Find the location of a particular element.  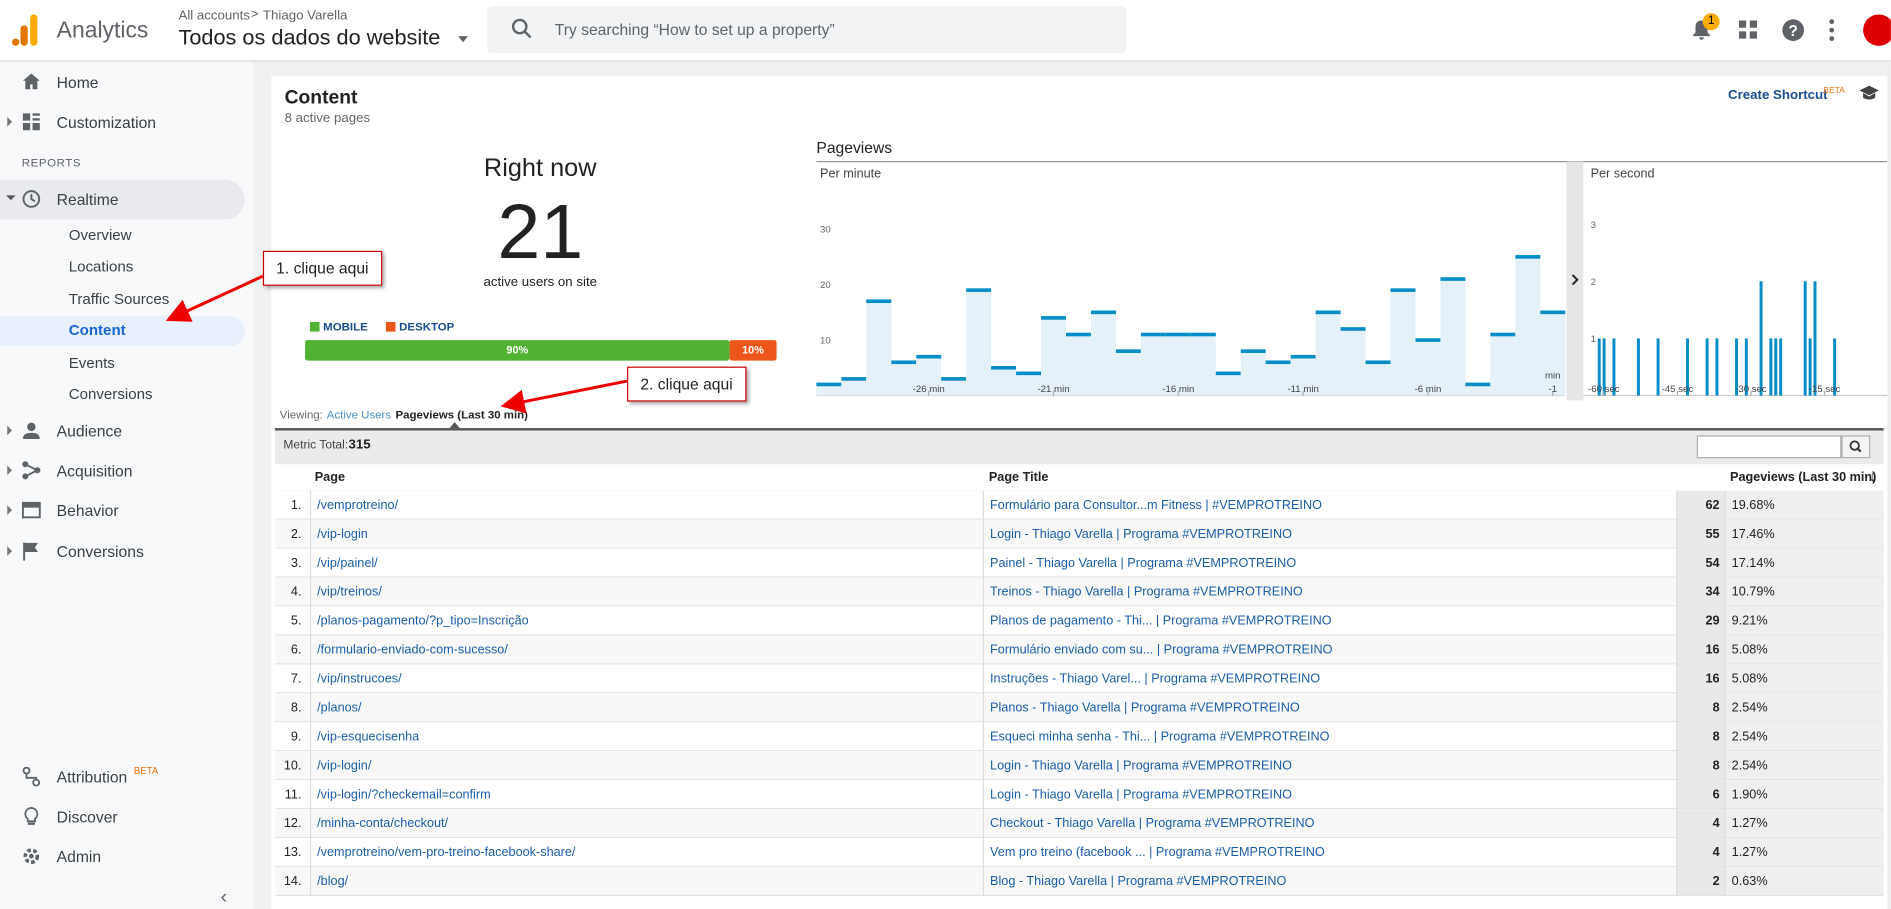

top-bar is located at coordinates (945, 31).